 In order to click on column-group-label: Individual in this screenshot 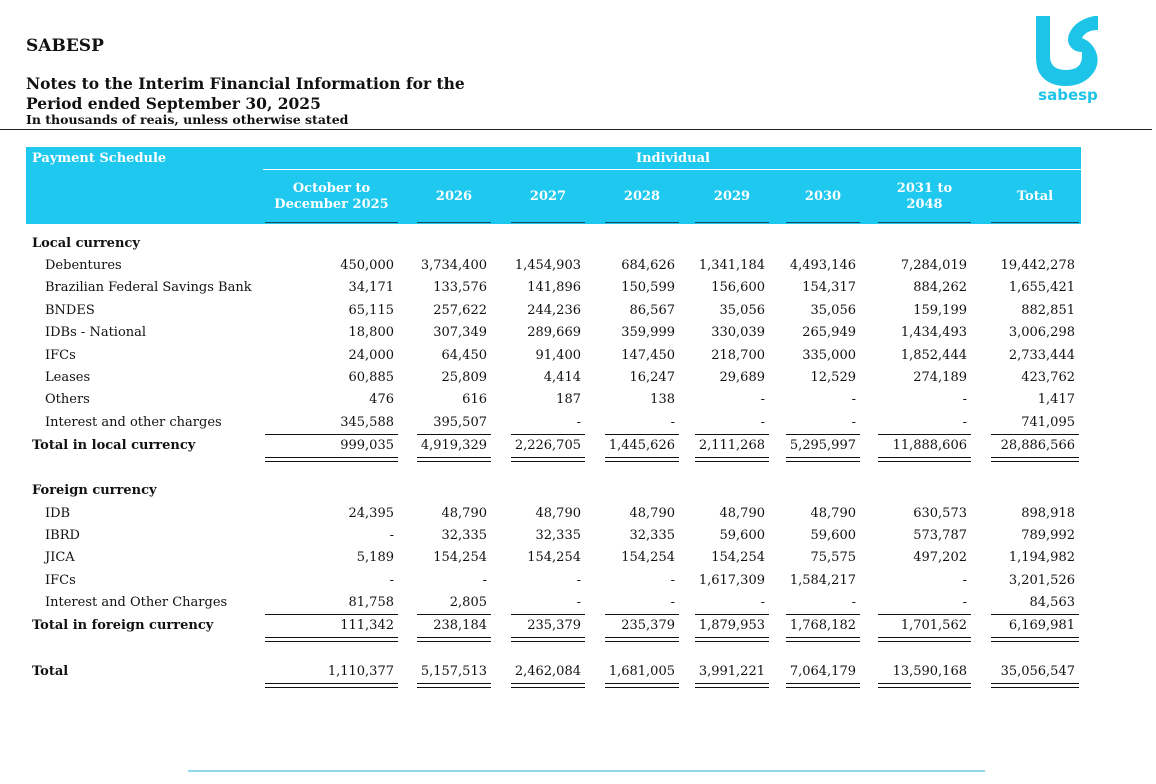, I will do `click(673, 158)`.